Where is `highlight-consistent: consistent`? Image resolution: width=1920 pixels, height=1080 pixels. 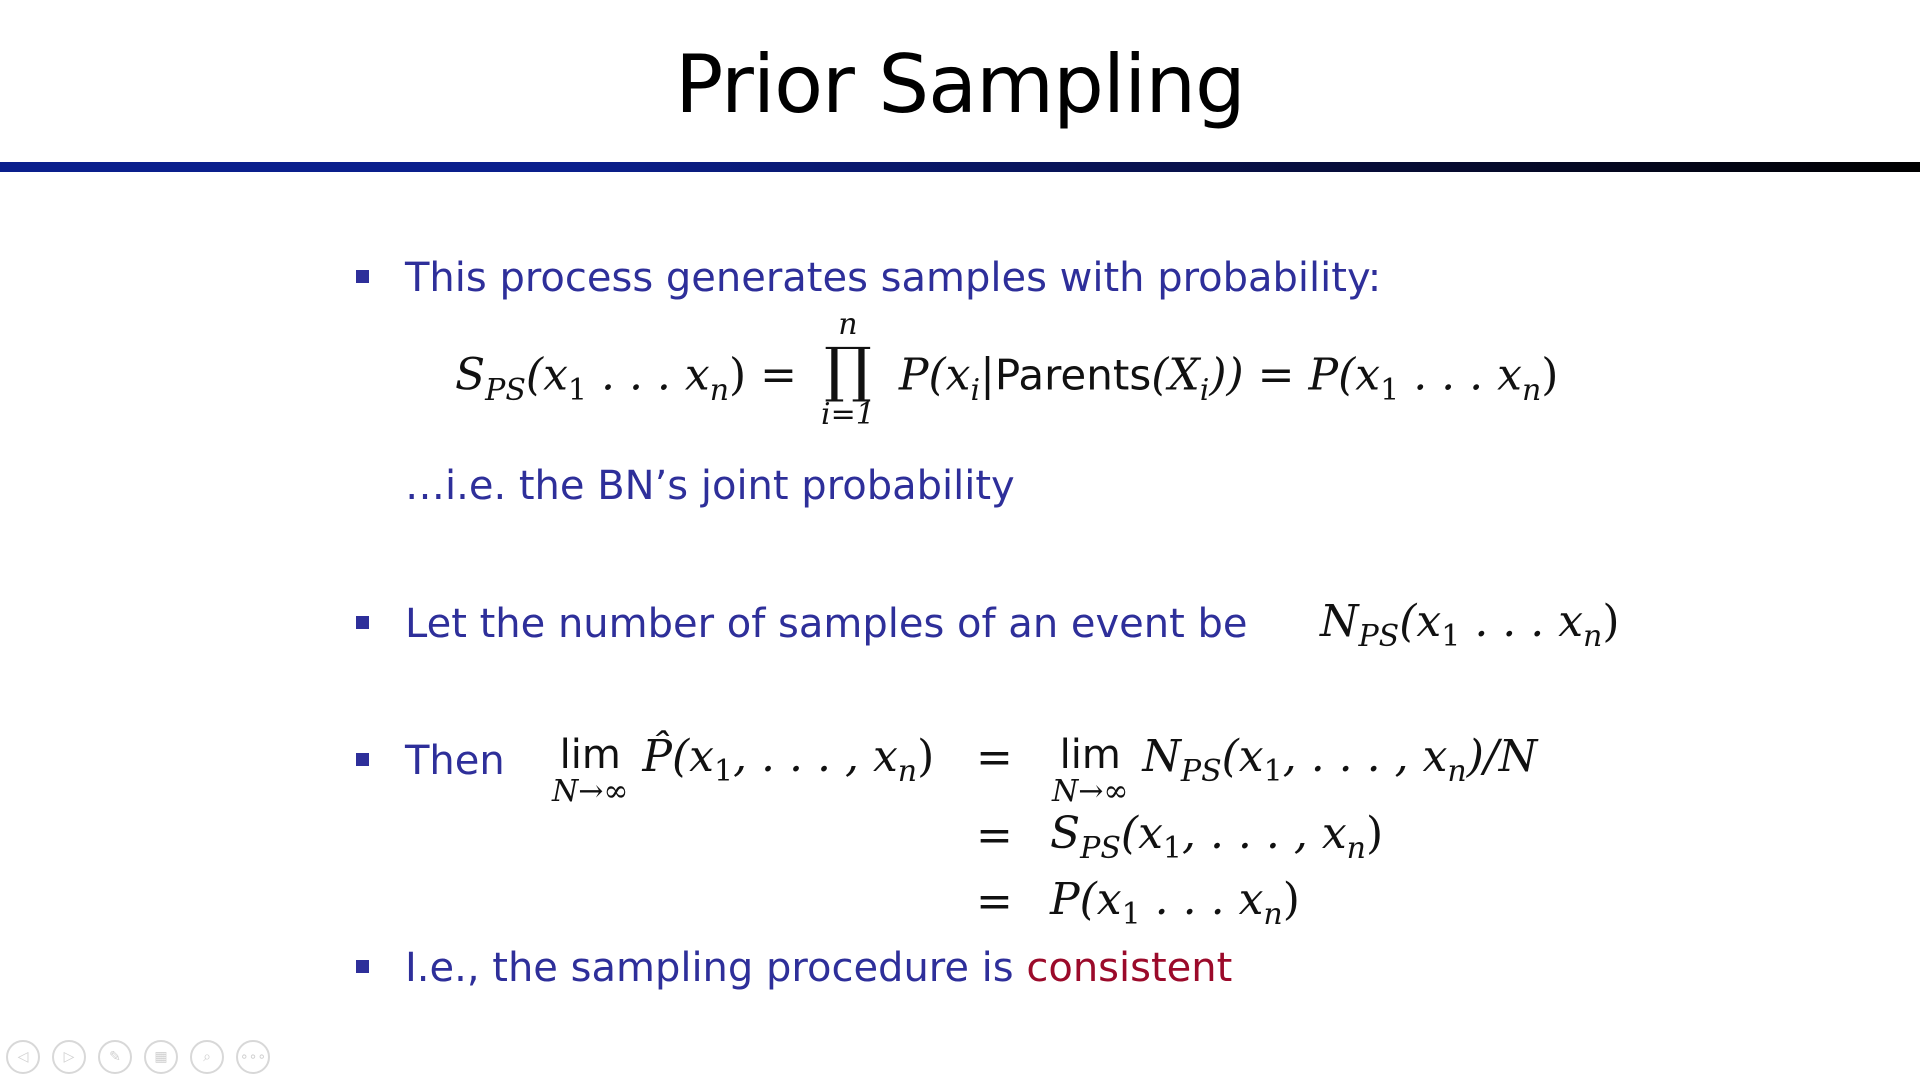 highlight-consistent: consistent is located at coordinates (1129, 968).